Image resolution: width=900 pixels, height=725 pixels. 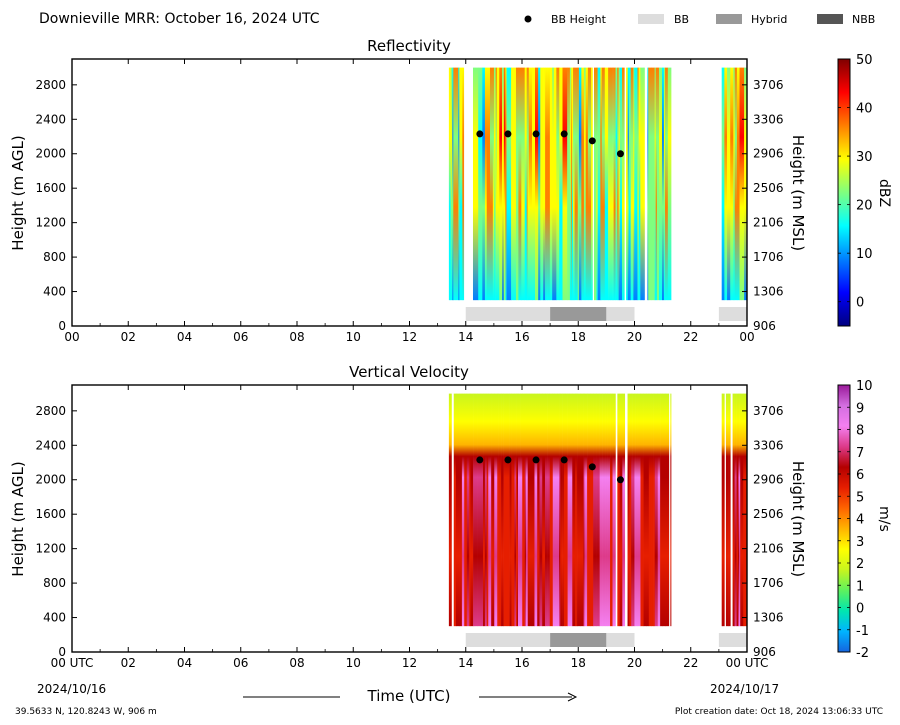 What do you see at coordinates (864, 157) in the screenshot?
I see `colorbar-tick-label: 30` at bounding box center [864, 157].